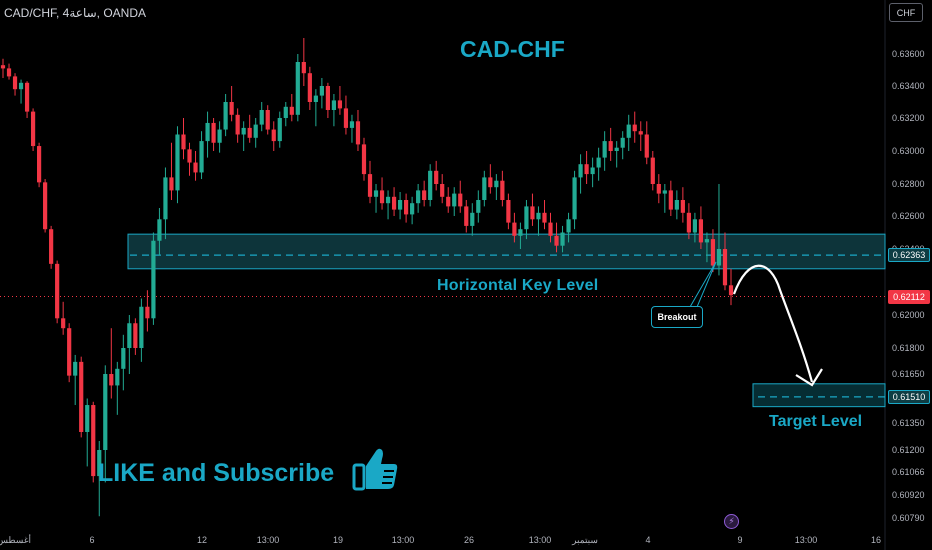  What do you see at coordinates (906, 12) in the screenshot?
I see `currency-button: CHF` at bounding box center [906, 12].